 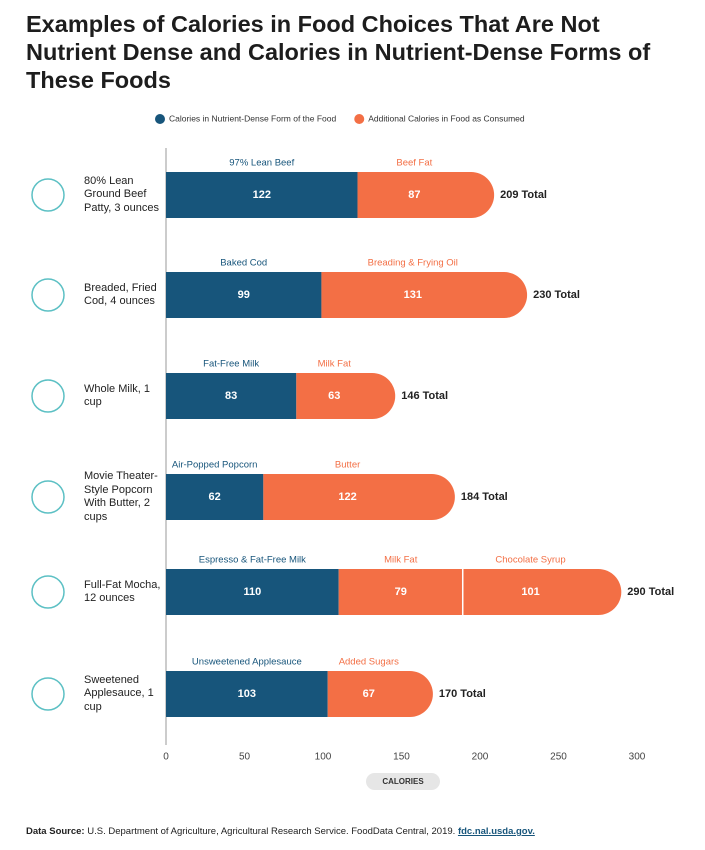 I want to click on value-label: 110, so click(x=252, y=592).